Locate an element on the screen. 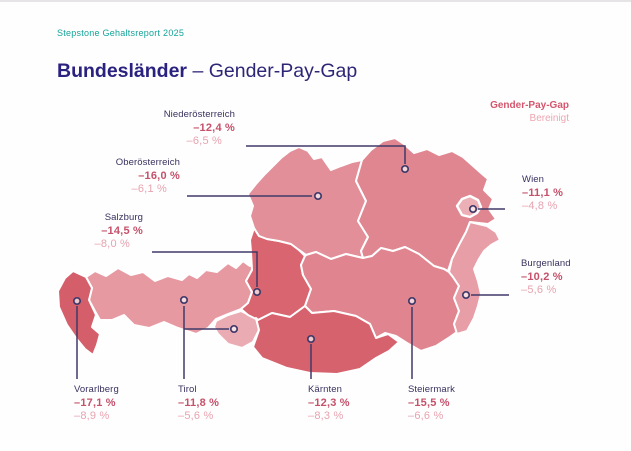 The width and height of the screenshot is (631, 451). region-adjusted-value: –8,9 % is located at coordinates (92, 416).